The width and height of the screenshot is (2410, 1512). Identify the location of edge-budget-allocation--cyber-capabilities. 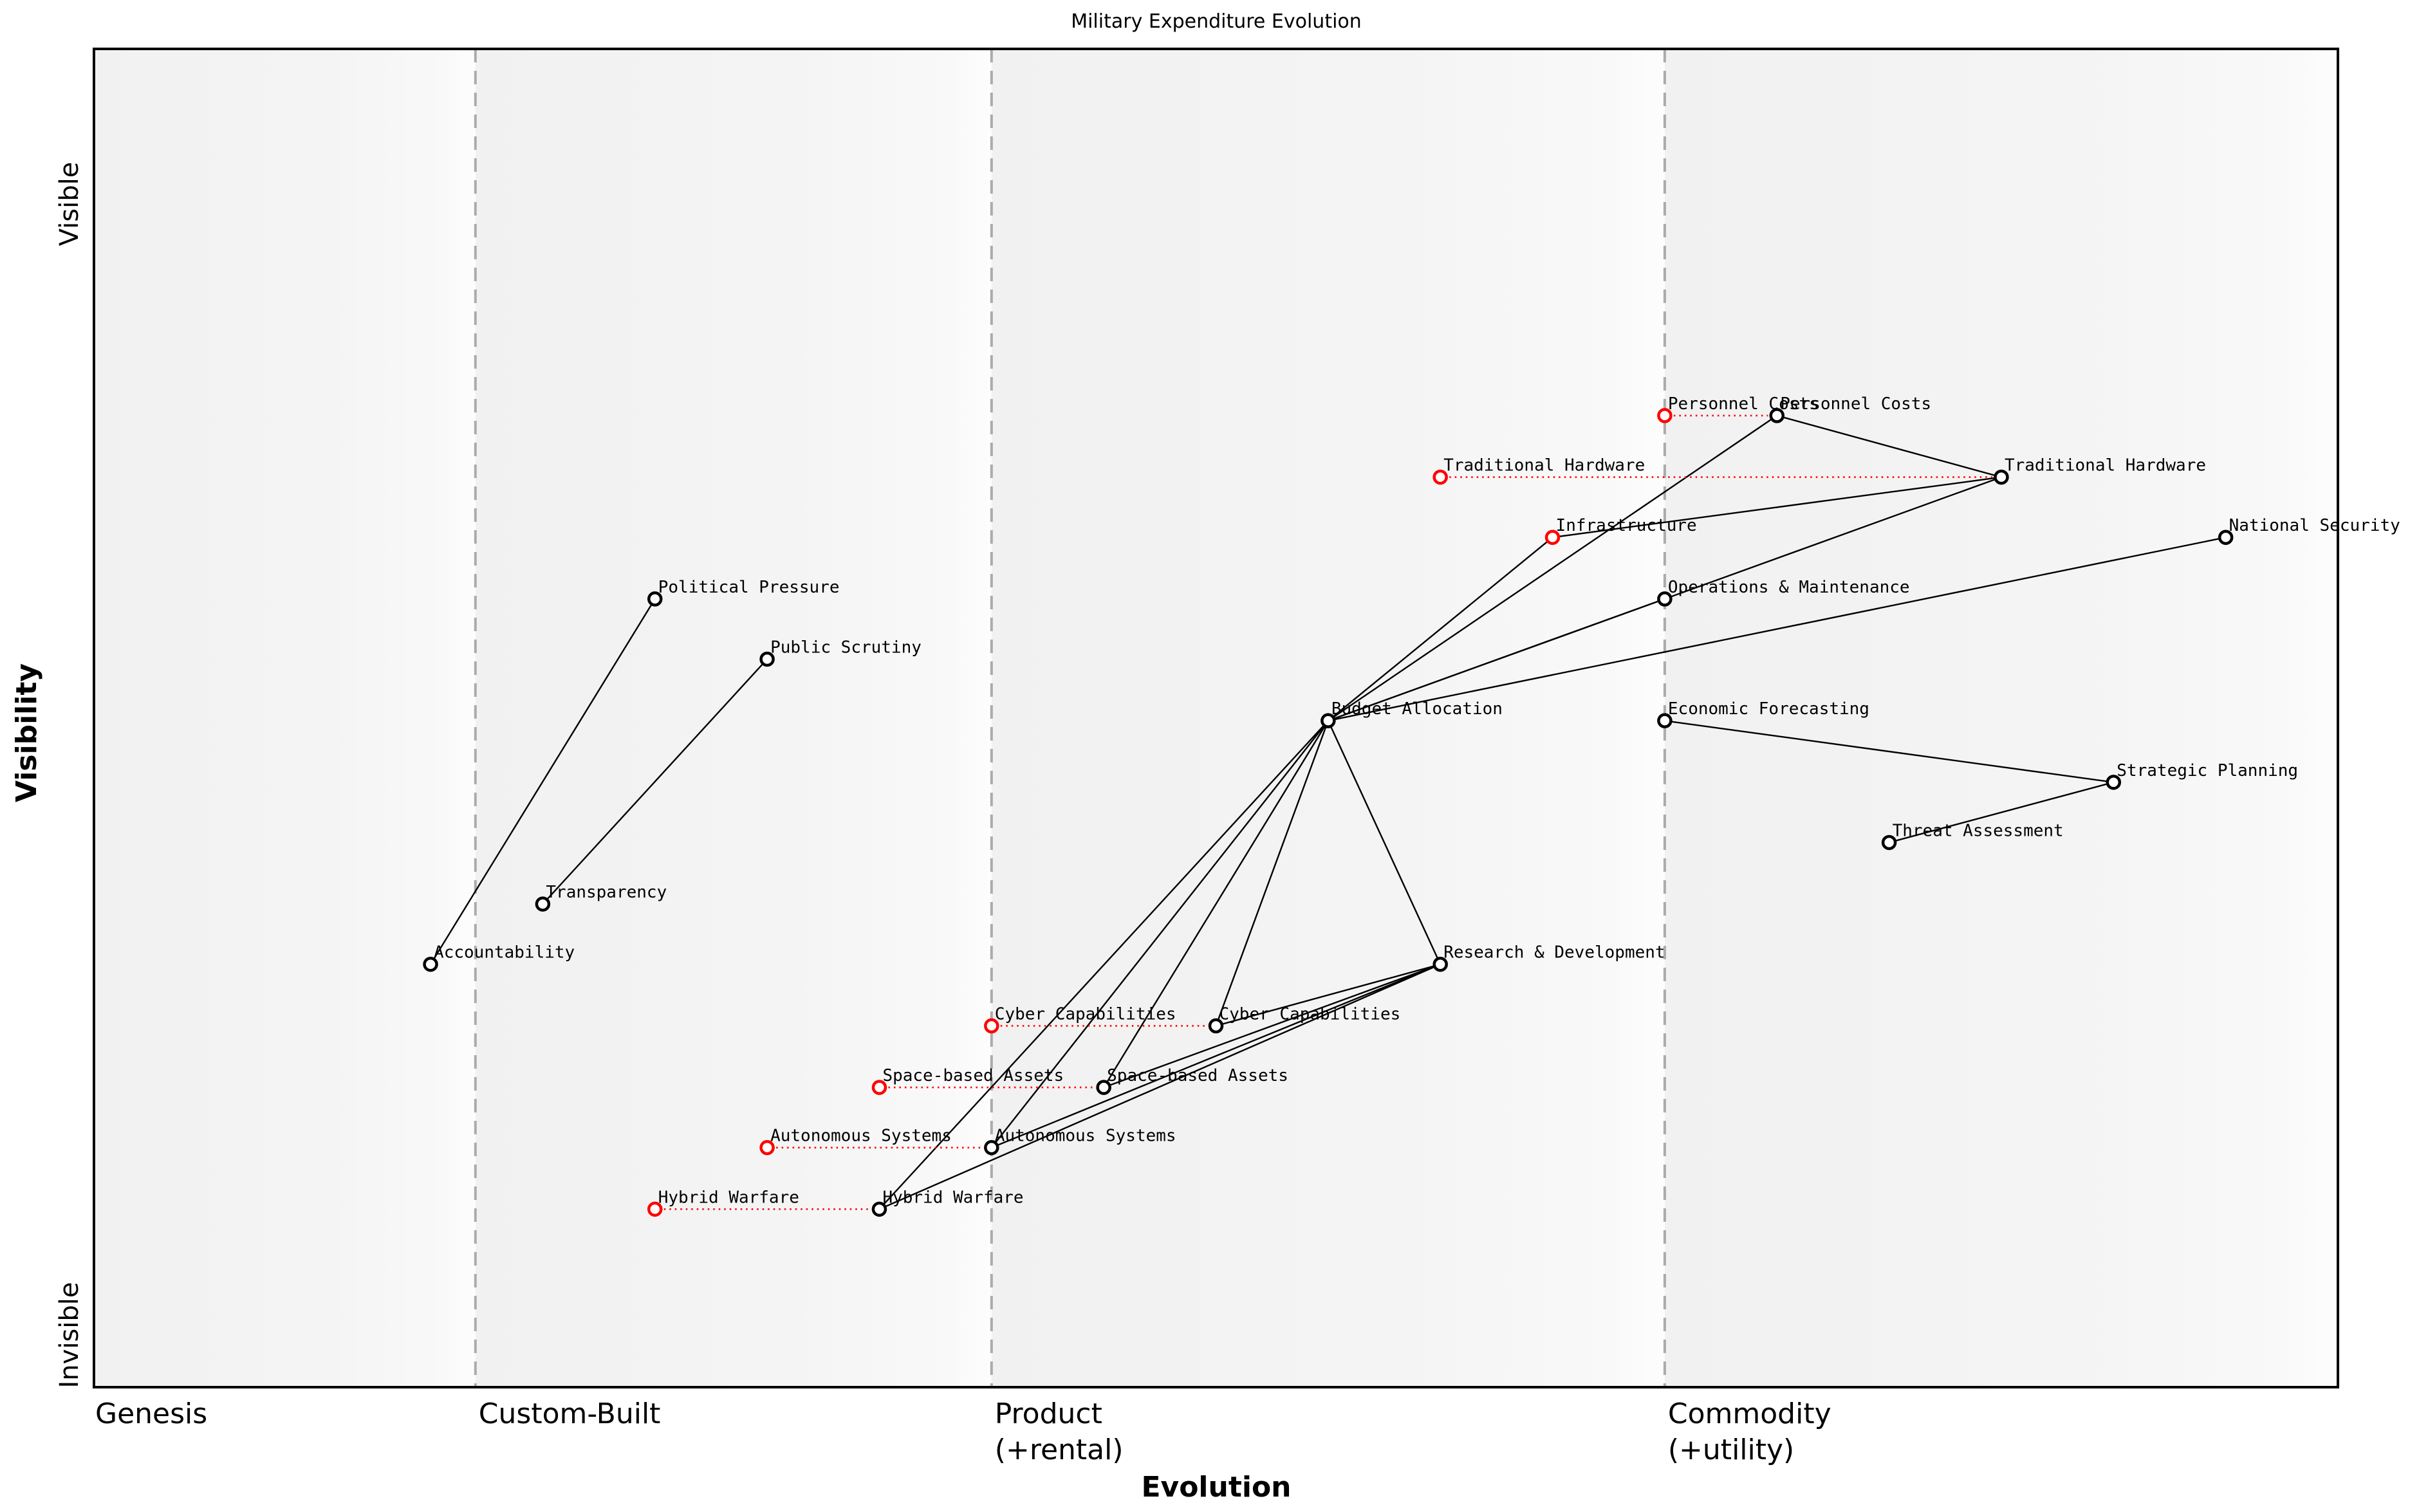
(1272, 873).